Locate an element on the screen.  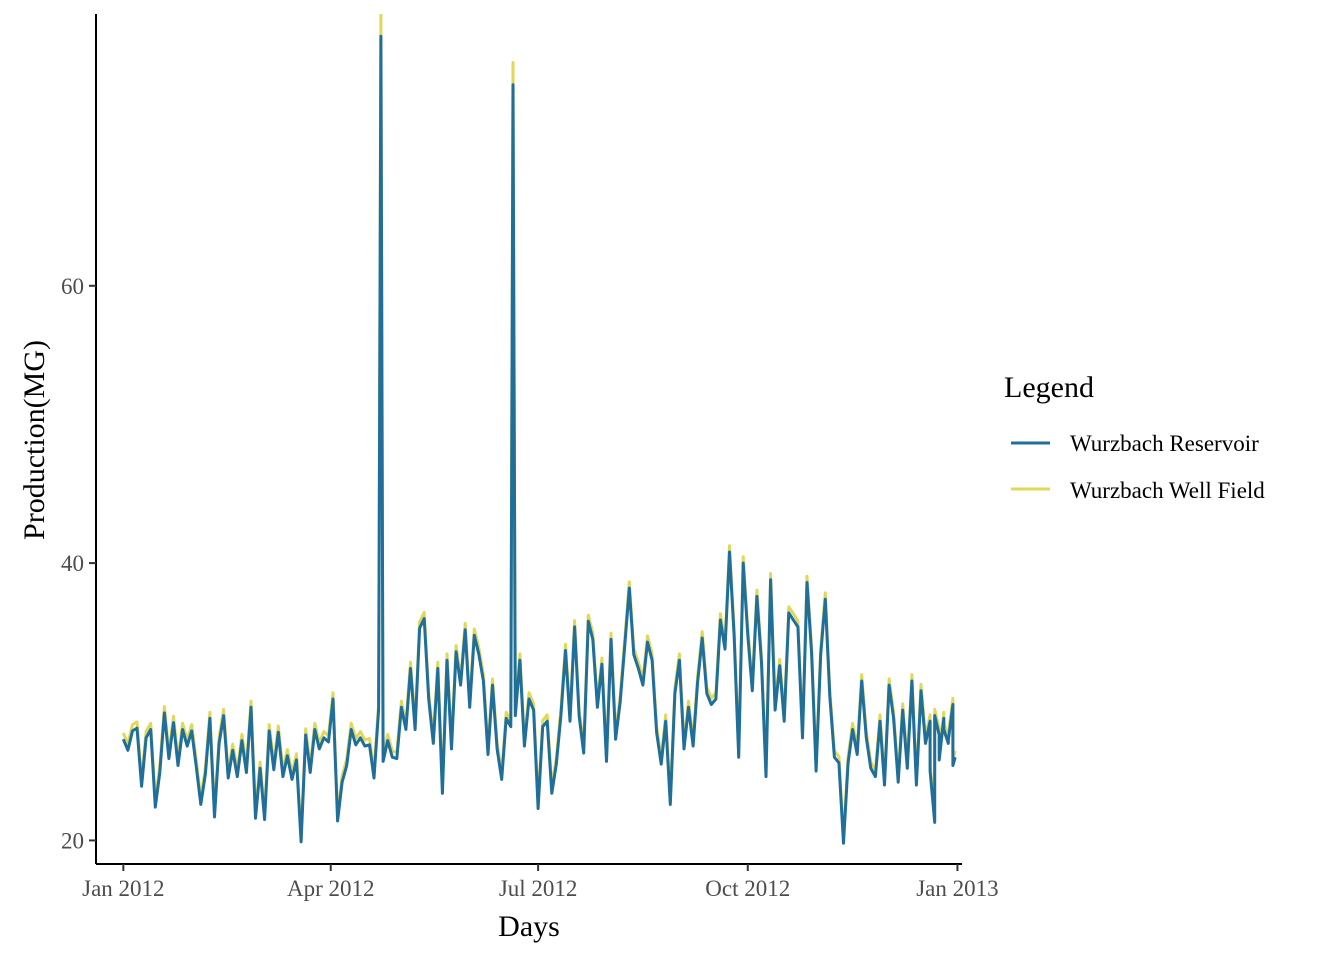
legend-title: Legend is located at coordinates (1049, 387).